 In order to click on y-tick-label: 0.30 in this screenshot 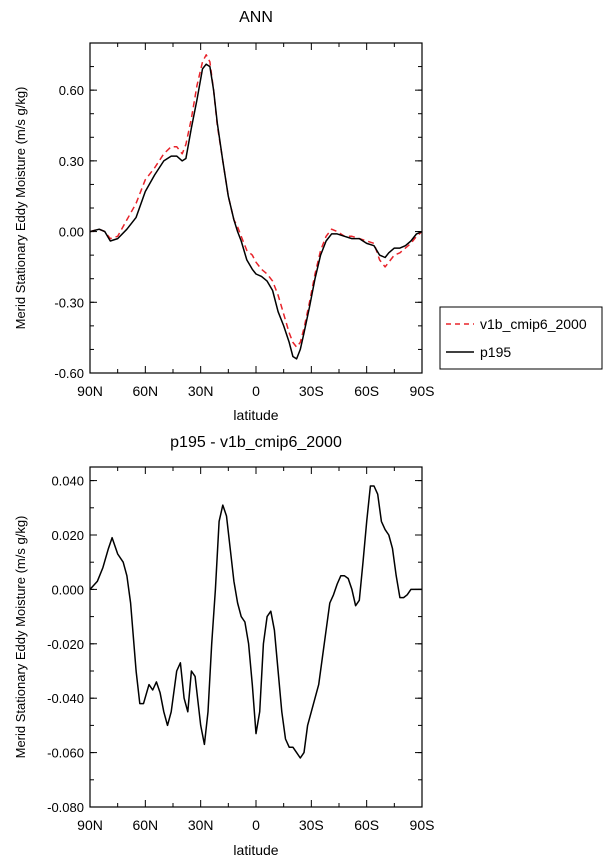, I will do `click(71, 161)`.